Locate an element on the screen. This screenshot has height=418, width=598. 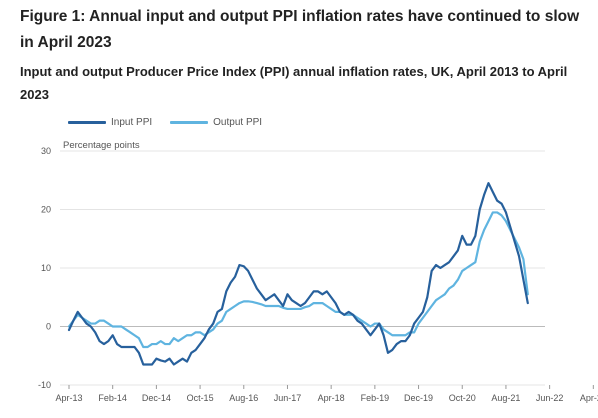
x-tick-label: Aug-16 is located at coordinates (243, 398).